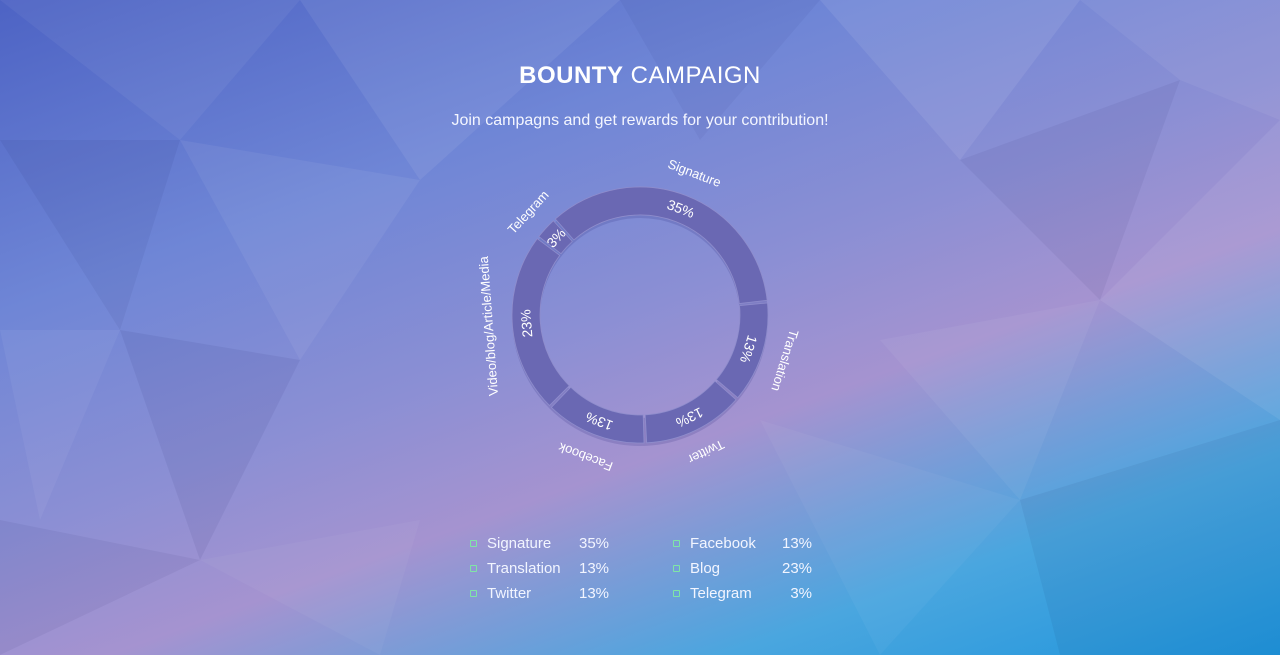 The image size is (1280, 655). I want to click on legend-label: Telegram, so click(721, 593).